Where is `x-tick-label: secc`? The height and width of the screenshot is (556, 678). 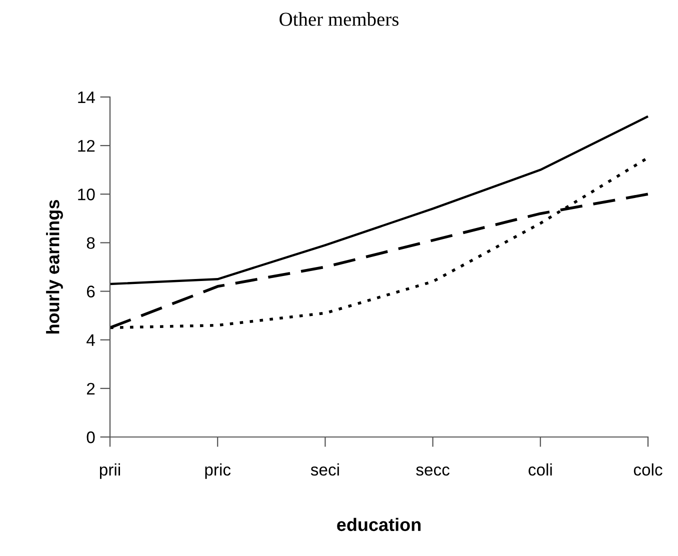 x-tick-label: secc is located at coordinates (433, 471).